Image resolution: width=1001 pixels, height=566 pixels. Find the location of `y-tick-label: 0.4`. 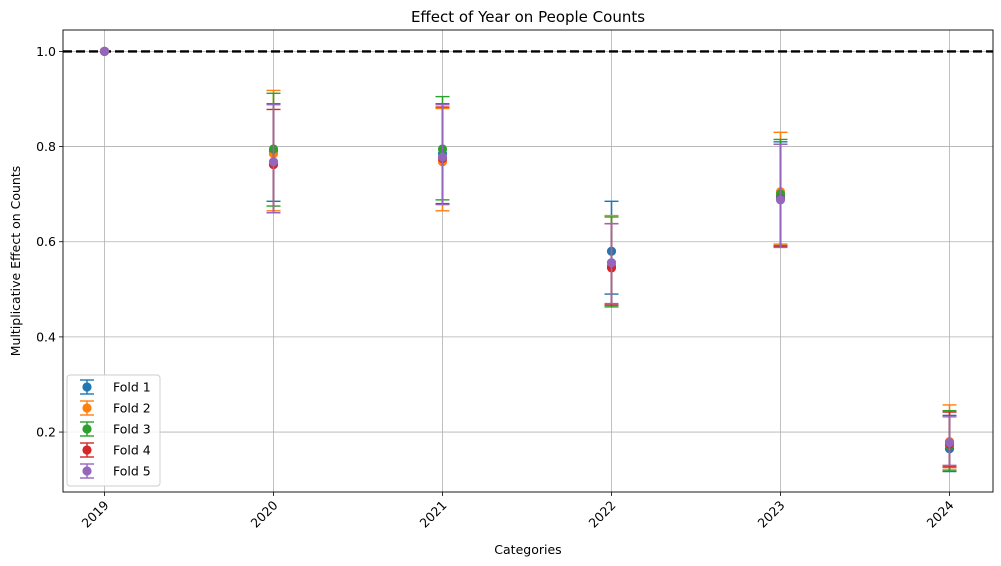

y-tick-label: 0.4 is located at coordinates (46, 336).